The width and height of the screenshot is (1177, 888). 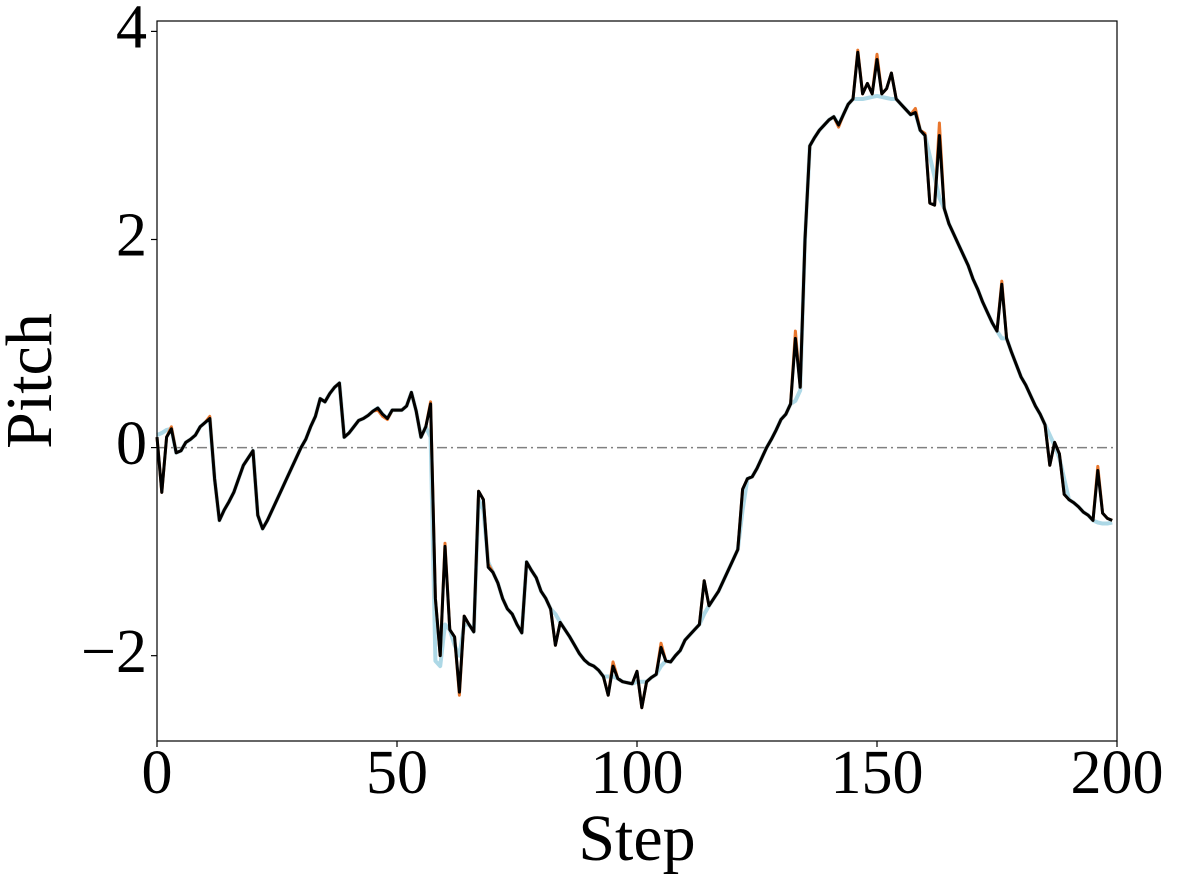 What do you see at coordinates (131, 444) in the screenshot?
I see `y-tick-label: 0` at bounding box center [131, 444].